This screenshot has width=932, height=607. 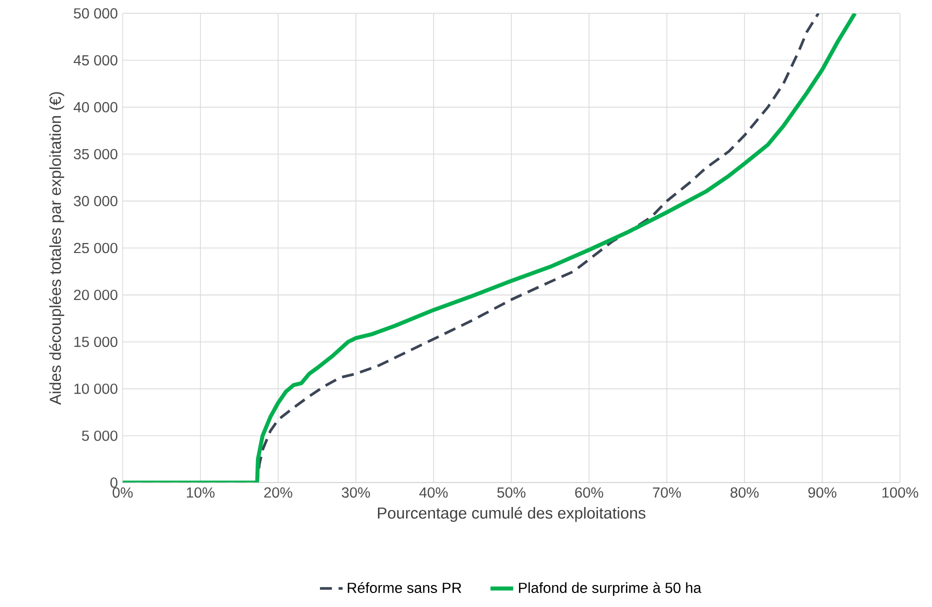 I want to click on x-tick-label: 60%, so click(x=589, y=493).